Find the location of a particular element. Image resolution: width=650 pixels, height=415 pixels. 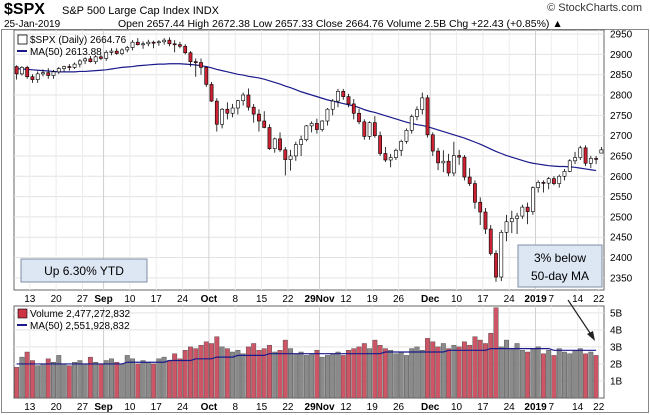

index-name: S&P 500 Large Cap Index INDX is located at coordinates (140, 11).